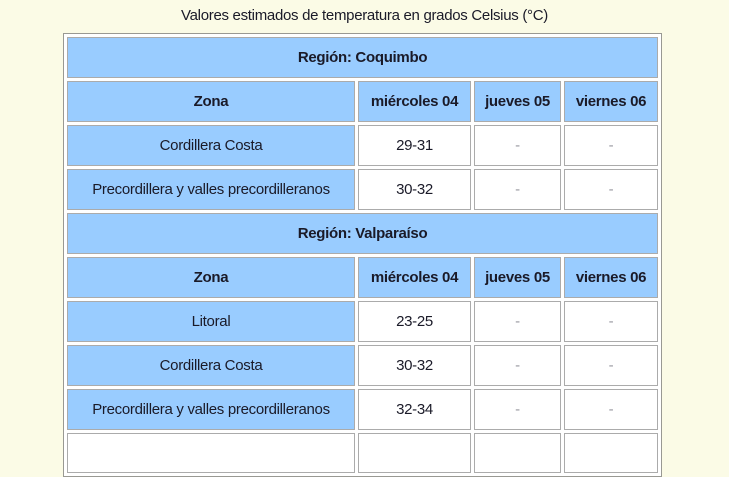 The height and width of the screenshot is (477, 729). I want to click on table-row: Litoral 23-25 - -, so click(363, 321).